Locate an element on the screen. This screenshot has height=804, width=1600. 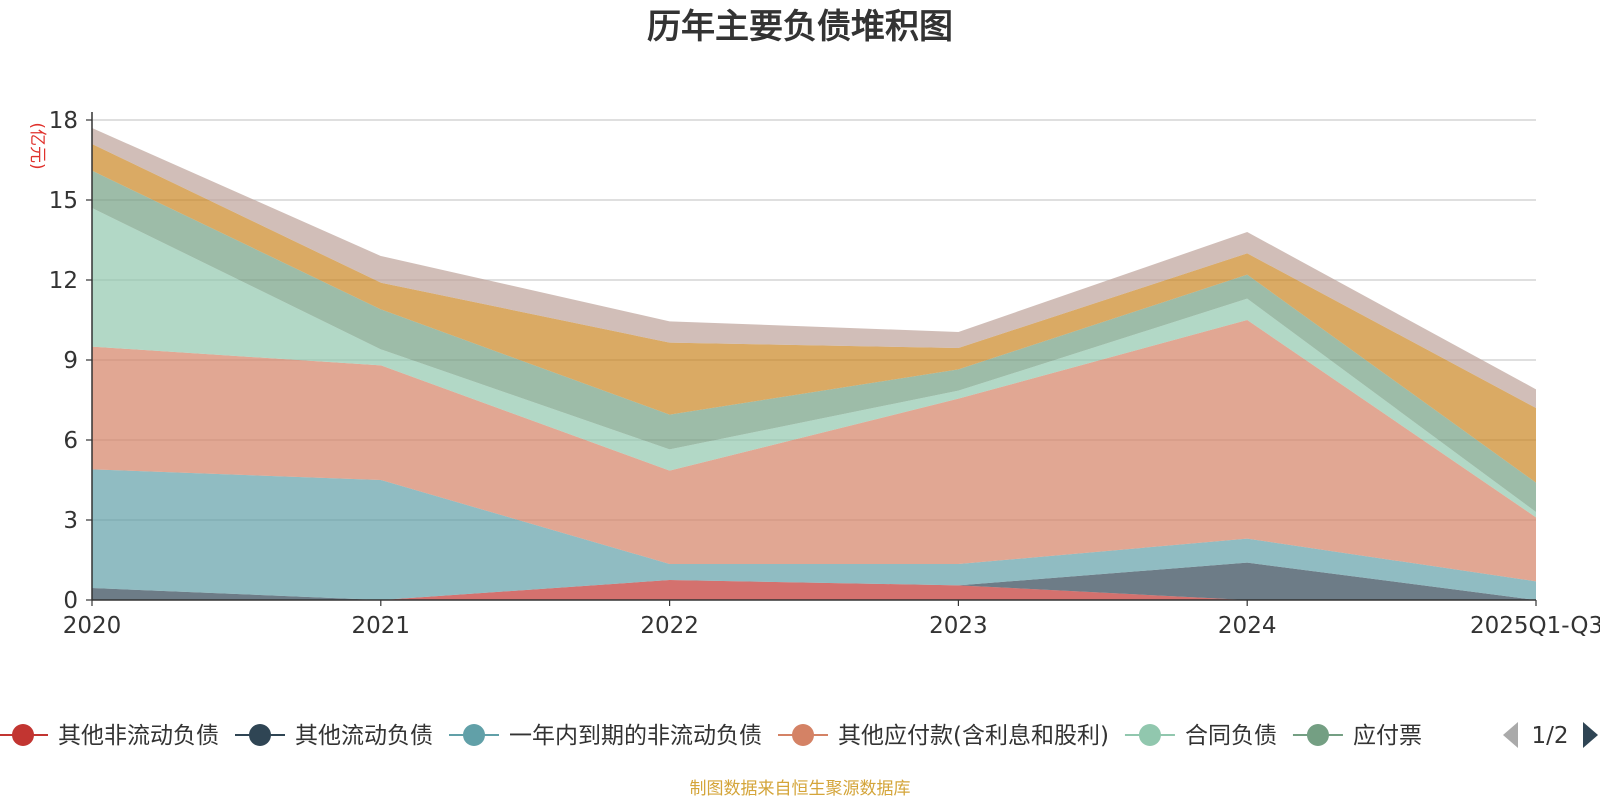
data-source-note: 制图数据来自恒生聚源数据库 is located at coordinates (800, 789).